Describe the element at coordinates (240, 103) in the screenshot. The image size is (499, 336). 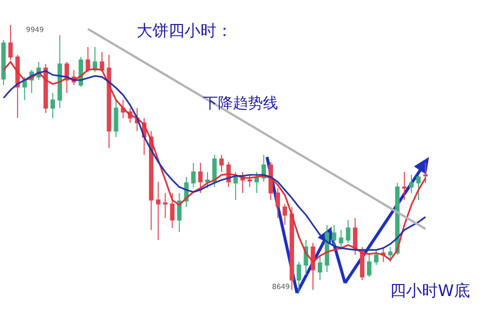
I see `annotation: 下降趋势线` at that location.